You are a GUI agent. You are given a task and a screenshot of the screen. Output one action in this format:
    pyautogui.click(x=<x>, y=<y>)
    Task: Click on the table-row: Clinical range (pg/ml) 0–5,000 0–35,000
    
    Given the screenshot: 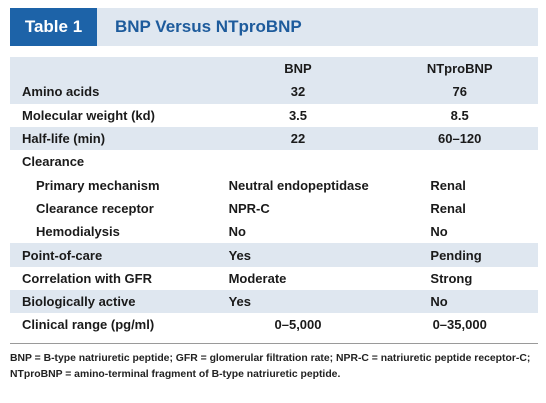 What is the action you would take?
    pyautogui.click(x=274, y=324)
    